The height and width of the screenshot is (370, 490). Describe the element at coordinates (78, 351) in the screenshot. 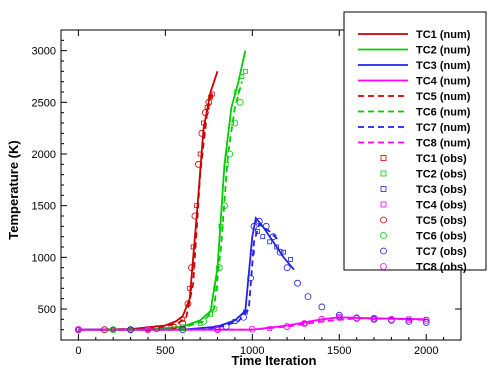

I see `x-tick-label: 0` at that location.